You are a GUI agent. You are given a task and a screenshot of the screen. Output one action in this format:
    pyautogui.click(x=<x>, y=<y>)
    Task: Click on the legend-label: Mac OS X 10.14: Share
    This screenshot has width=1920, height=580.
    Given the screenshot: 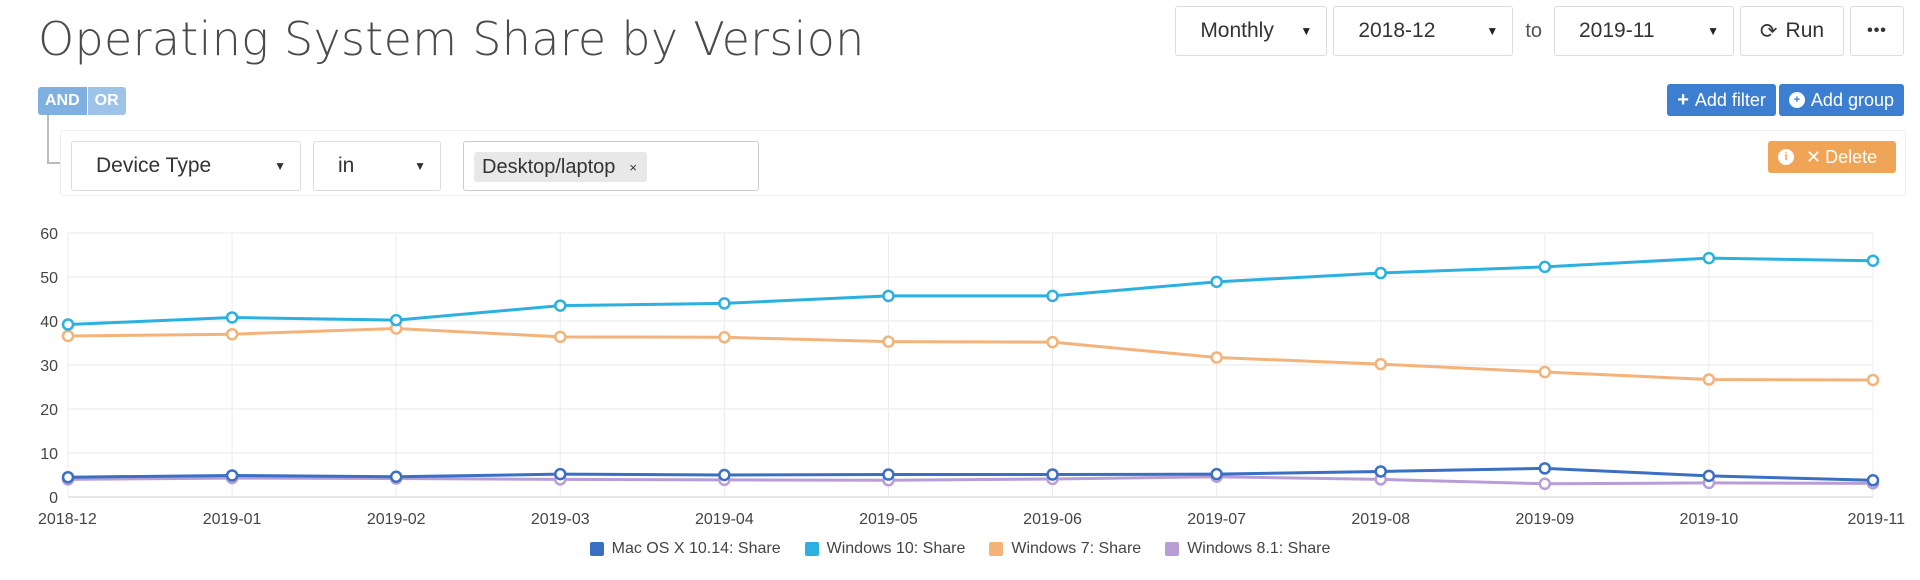 What is the action you would take?
    pyautogui.click(x=696, y=548)
    